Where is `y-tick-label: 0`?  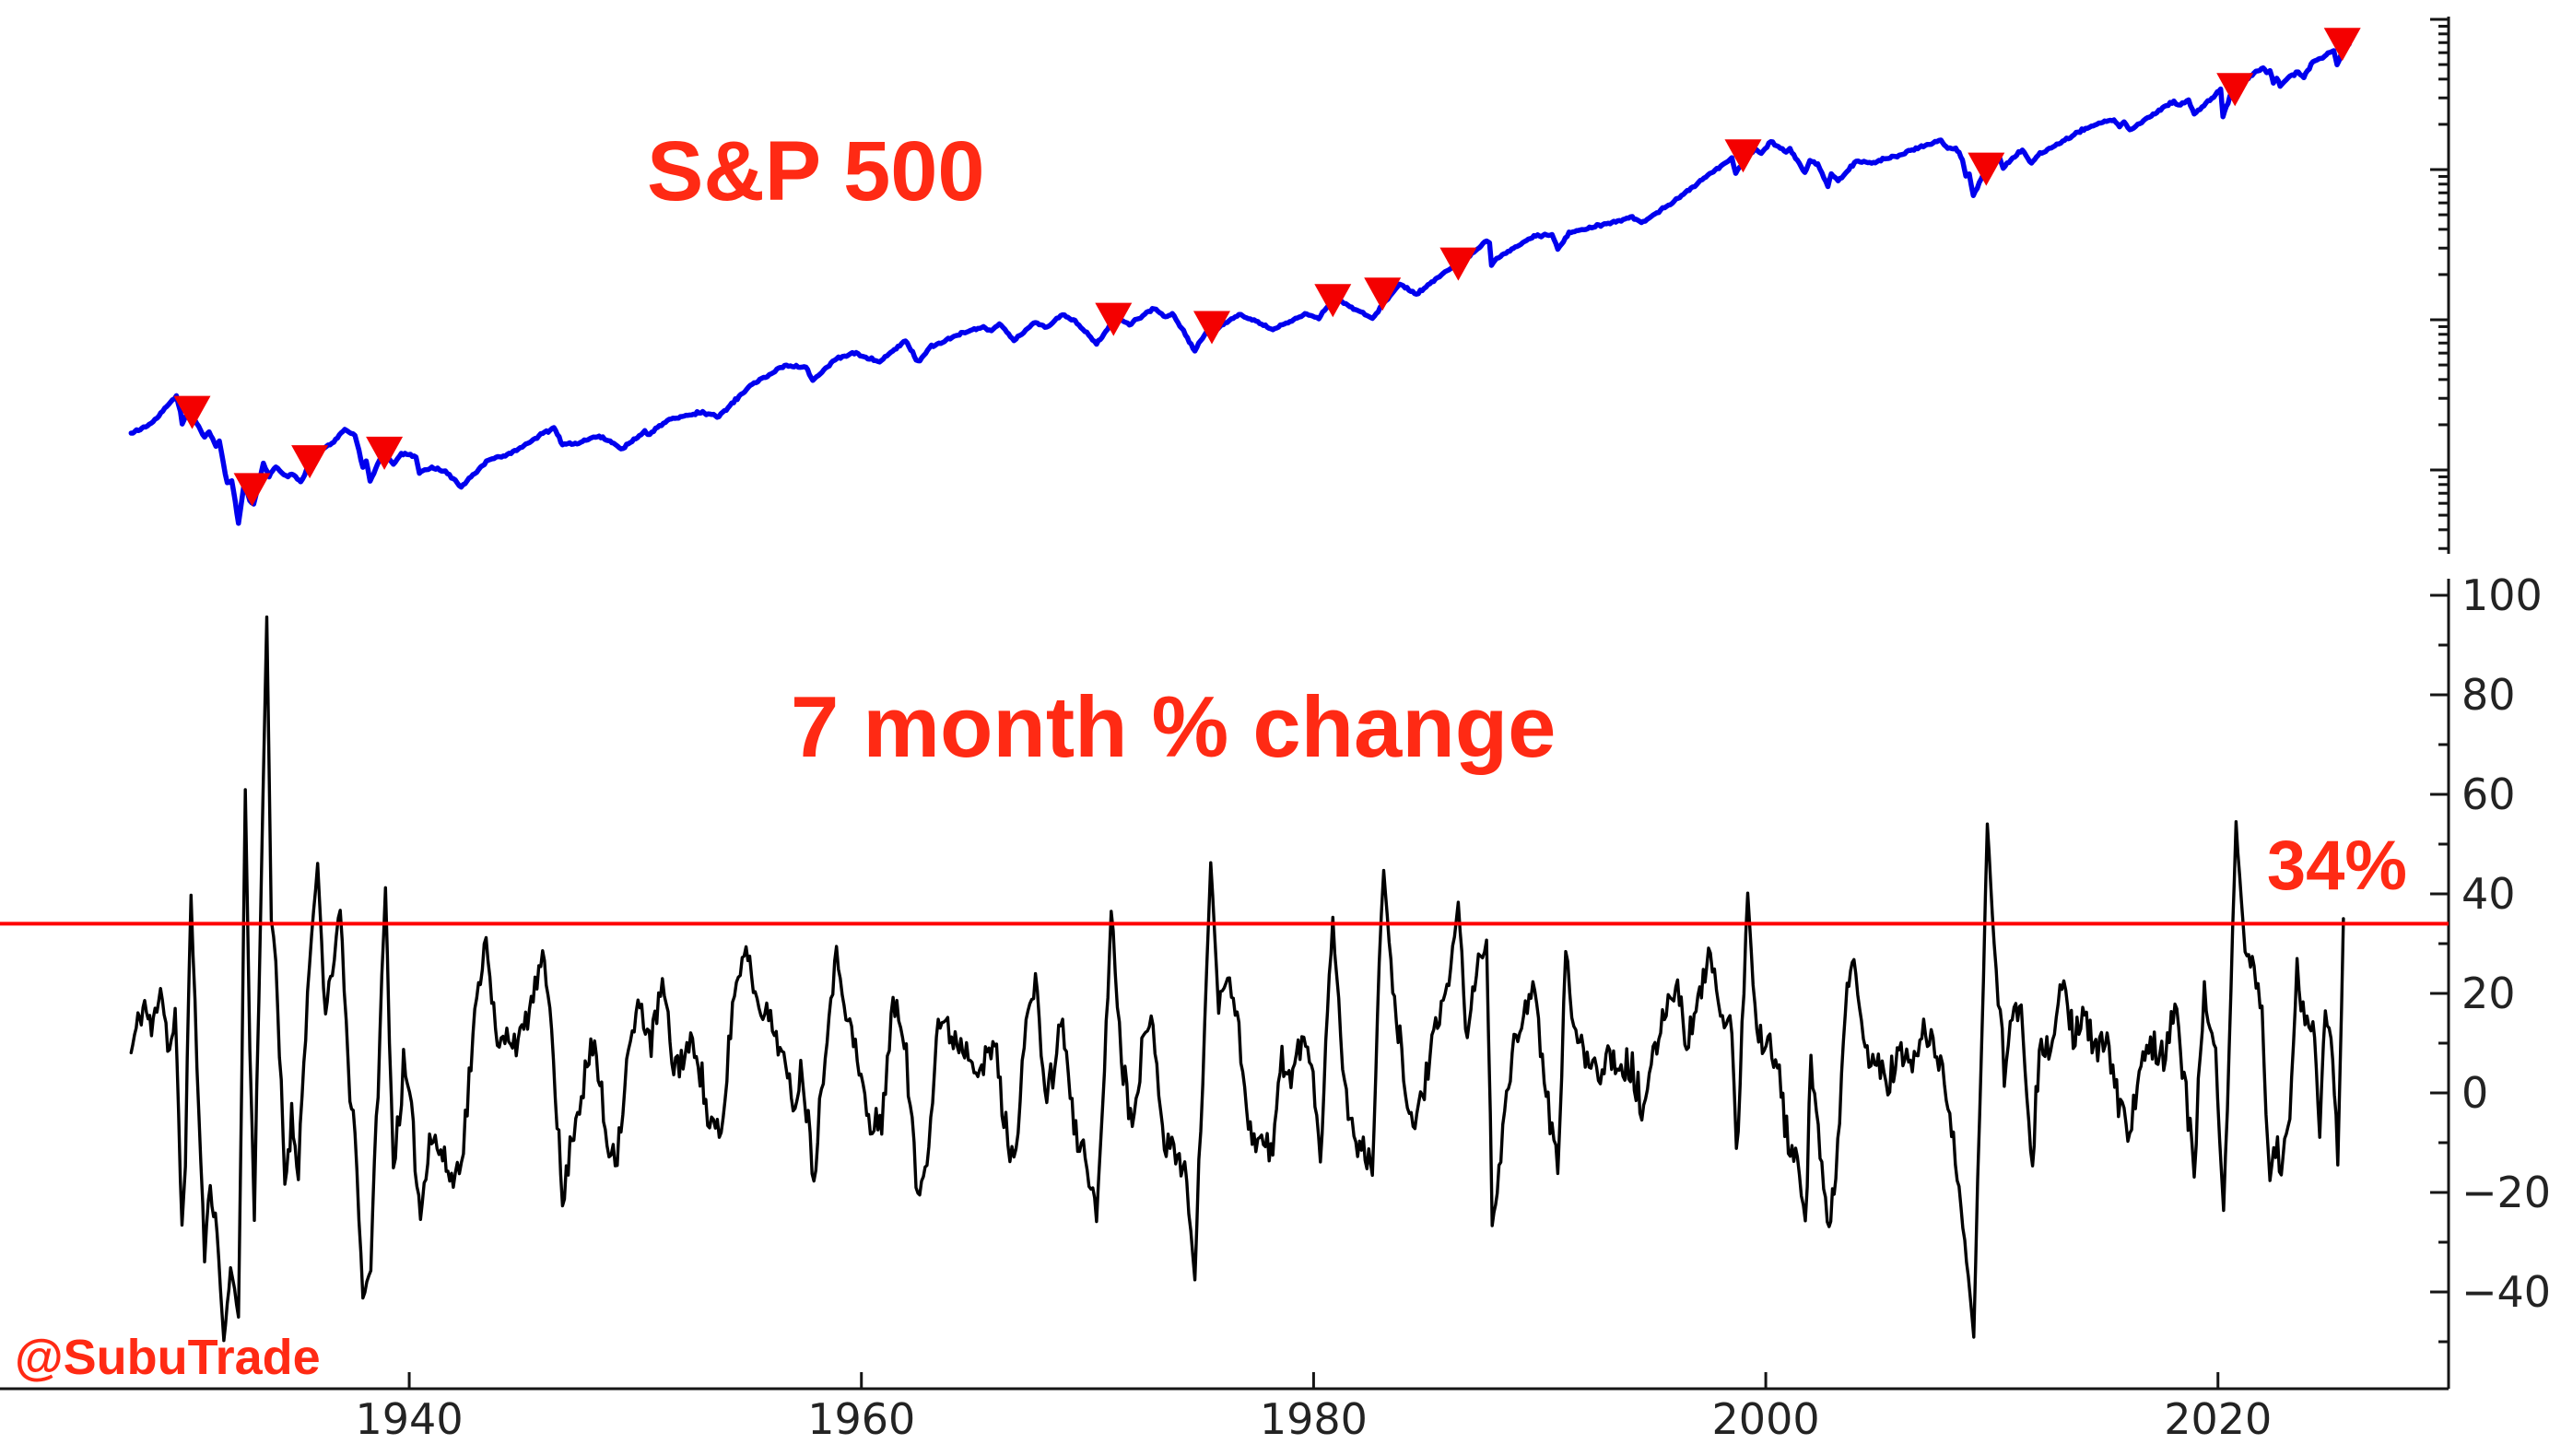 y-tick-label: 0 is located at coordinates (2475, 1093).